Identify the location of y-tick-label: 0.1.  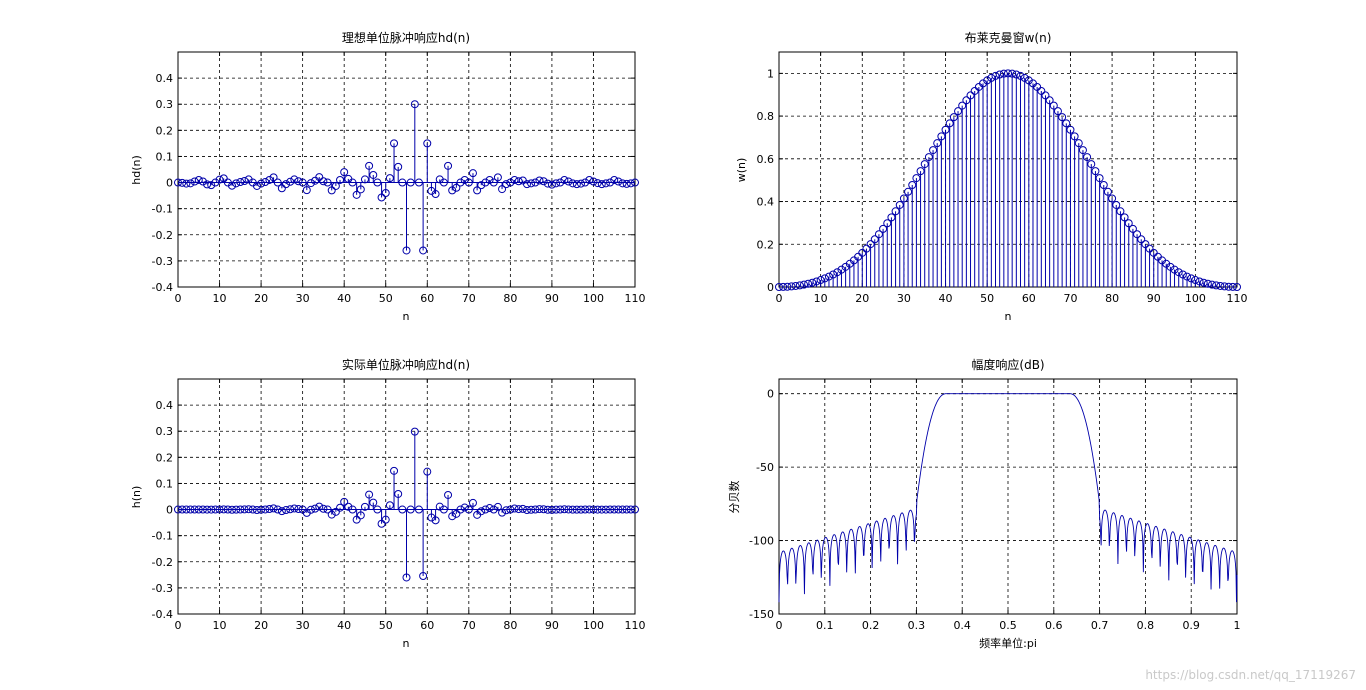
(165, 156).